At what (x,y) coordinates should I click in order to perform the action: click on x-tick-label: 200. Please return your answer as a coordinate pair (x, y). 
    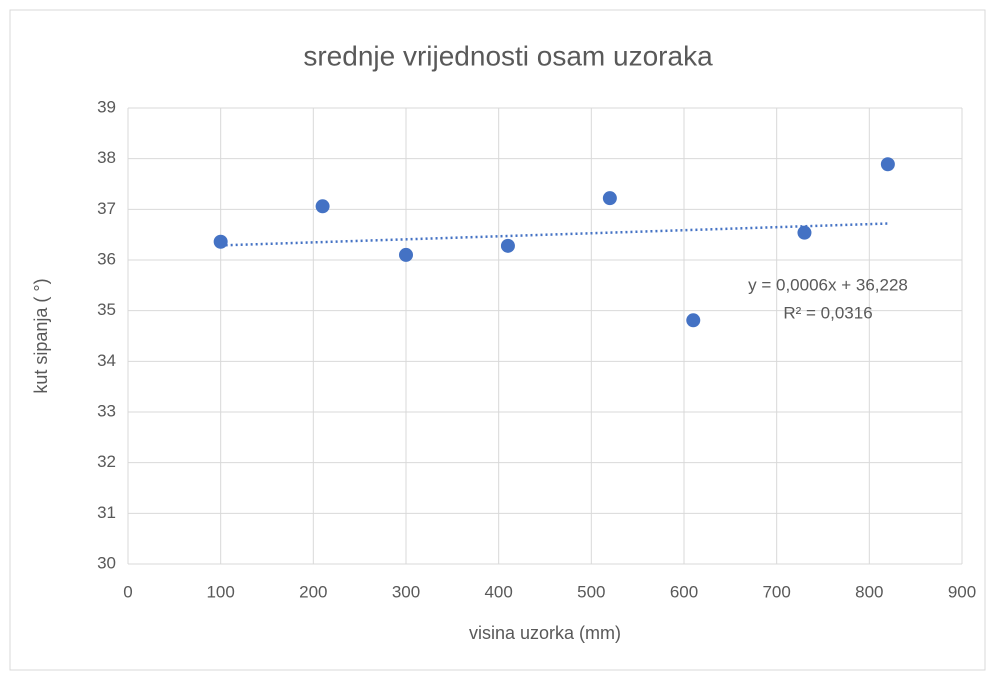
    Looking at the image, I should click on (313, 591).